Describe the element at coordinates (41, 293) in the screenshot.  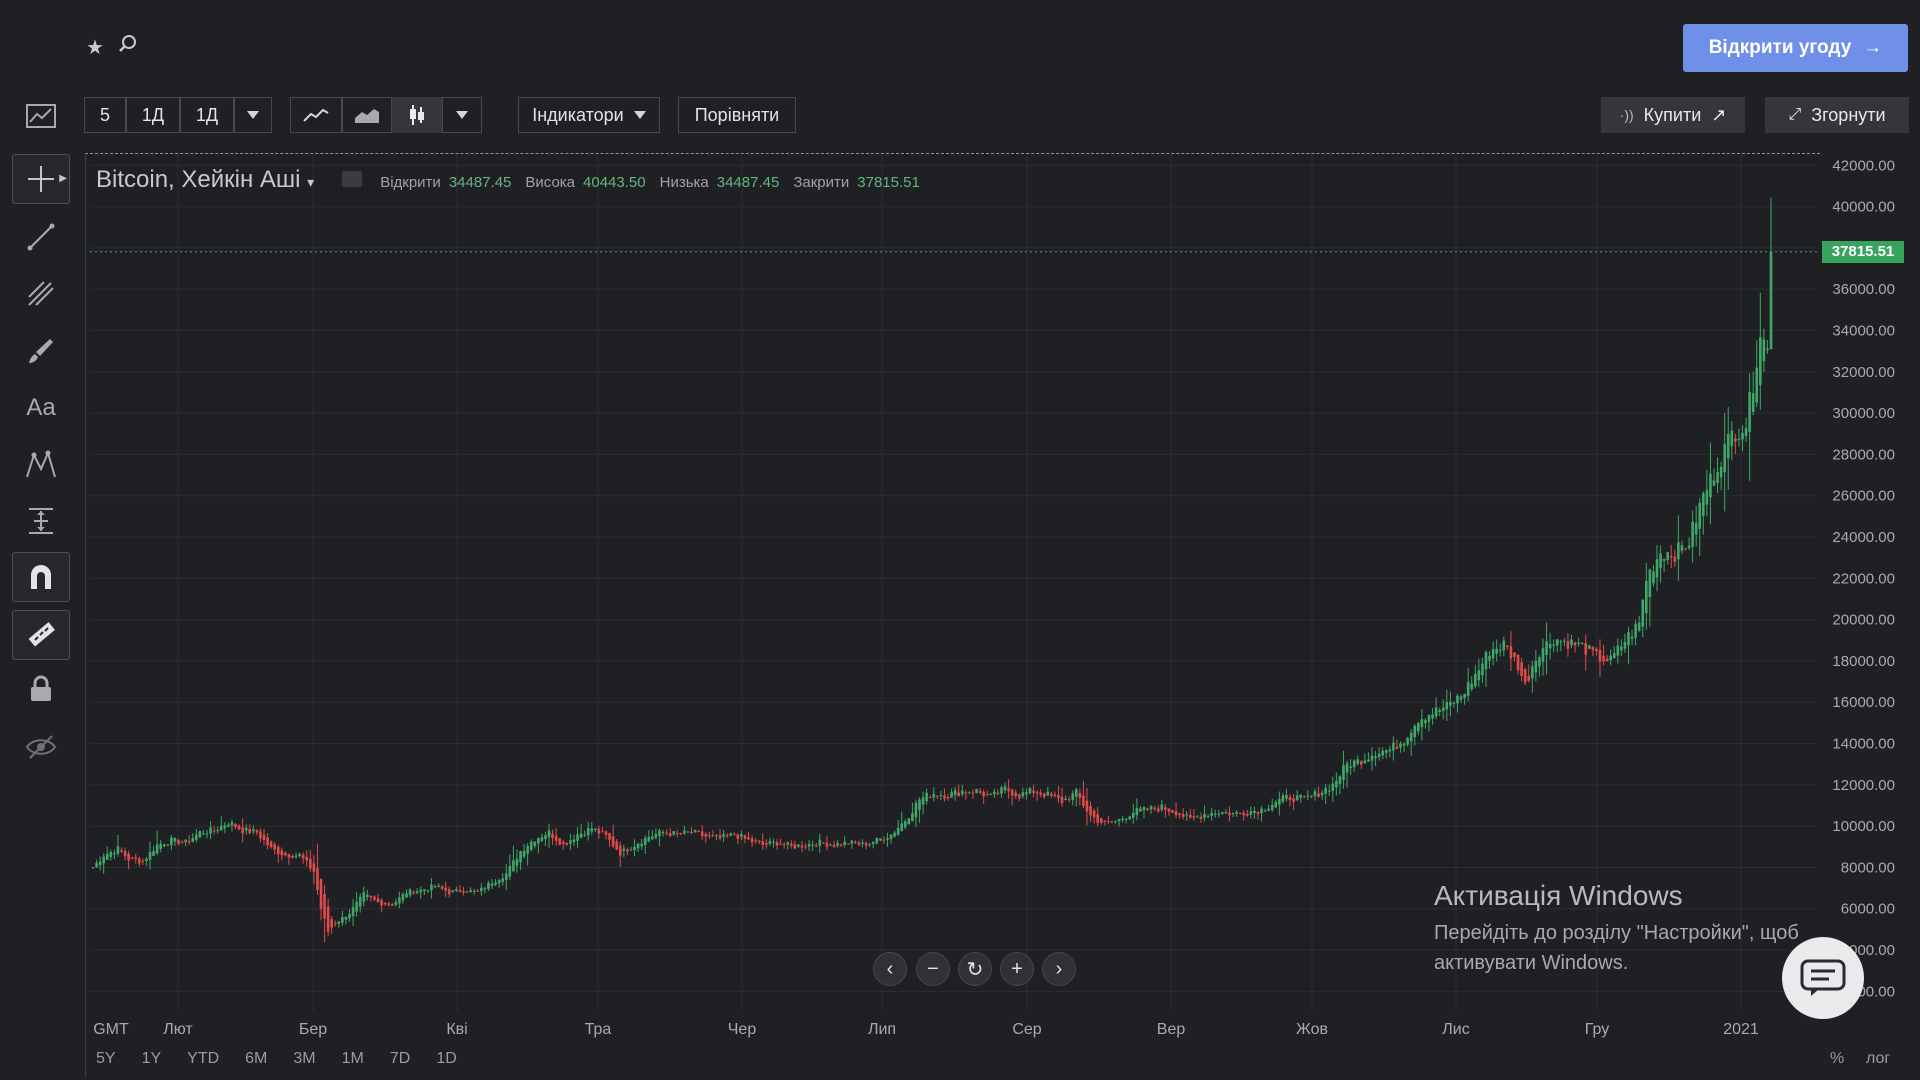
I see `pitchfork-tool` at that location.